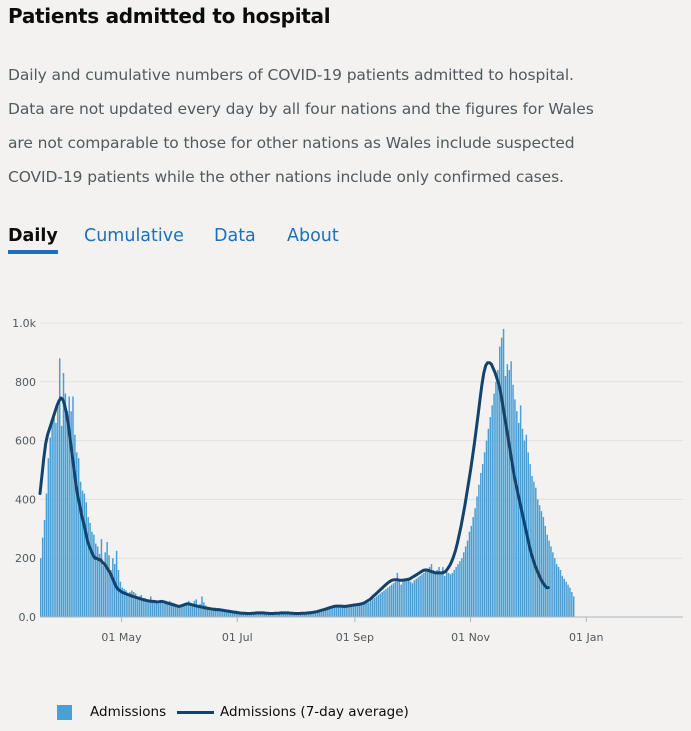 Image resolution: width=691 pixels, height=731 pixels. I want to click on x-tick-label: 01 Sep, so click(355, 637).